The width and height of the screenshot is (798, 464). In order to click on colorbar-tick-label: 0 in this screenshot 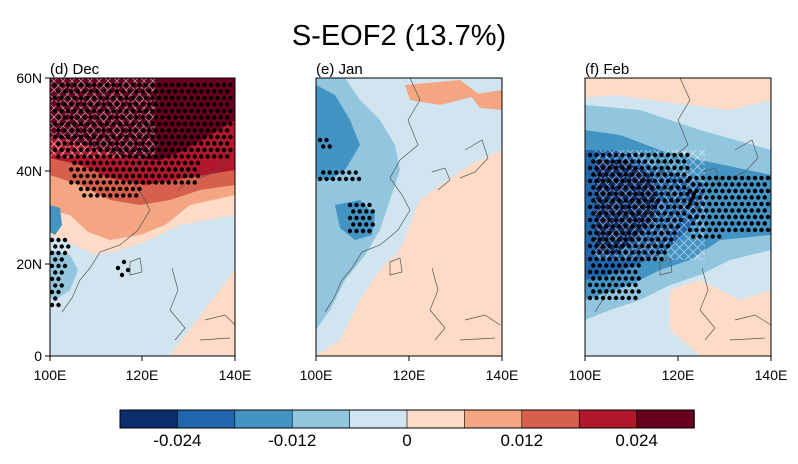, I will do `click(406, 440)`.